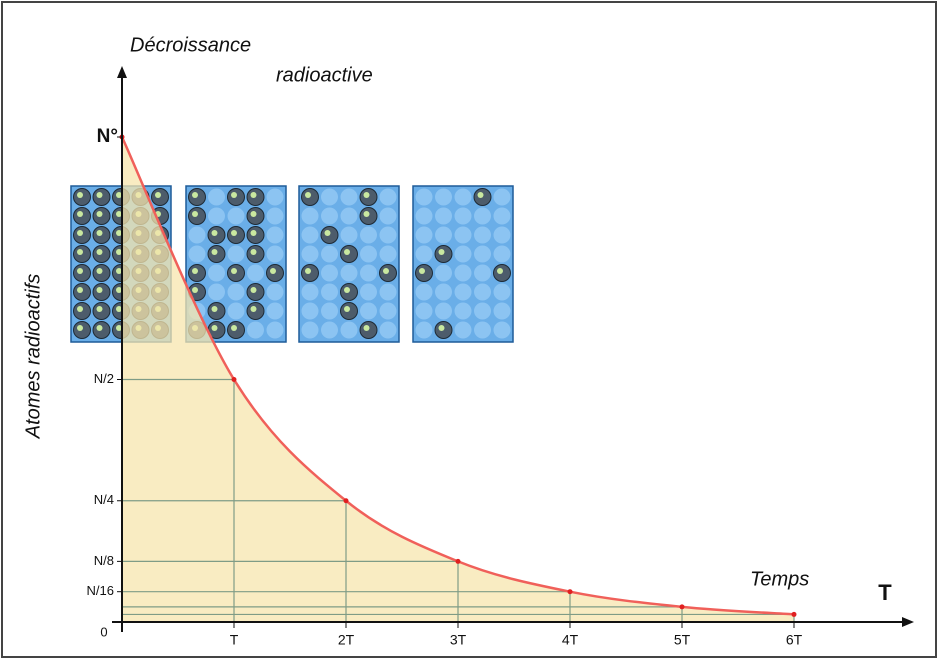  What do you see at coordinates (885, 592) in the screenshot?
I see `x-axis-unit: T` at bounding box center [885, 592].